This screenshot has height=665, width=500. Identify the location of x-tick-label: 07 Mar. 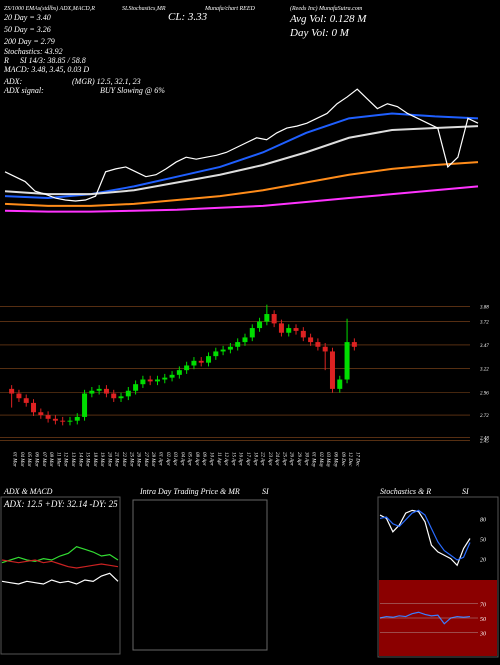
(43, 459).